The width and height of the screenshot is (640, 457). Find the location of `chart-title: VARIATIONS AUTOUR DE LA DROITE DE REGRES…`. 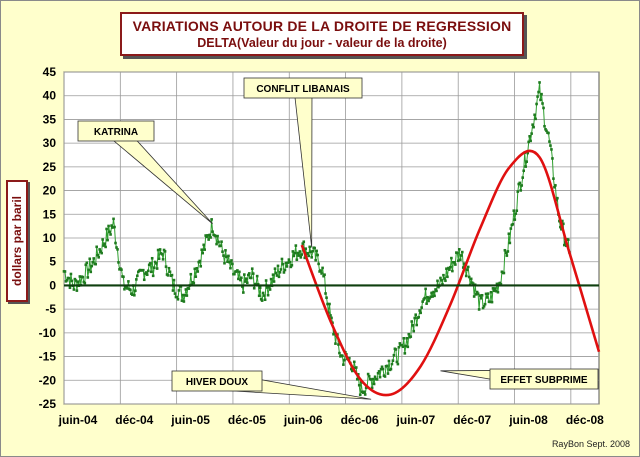

chart-title: VARIATIONS AUTOUR DE LA DROITE DE REGRES… is located at coordinates (322, 26).